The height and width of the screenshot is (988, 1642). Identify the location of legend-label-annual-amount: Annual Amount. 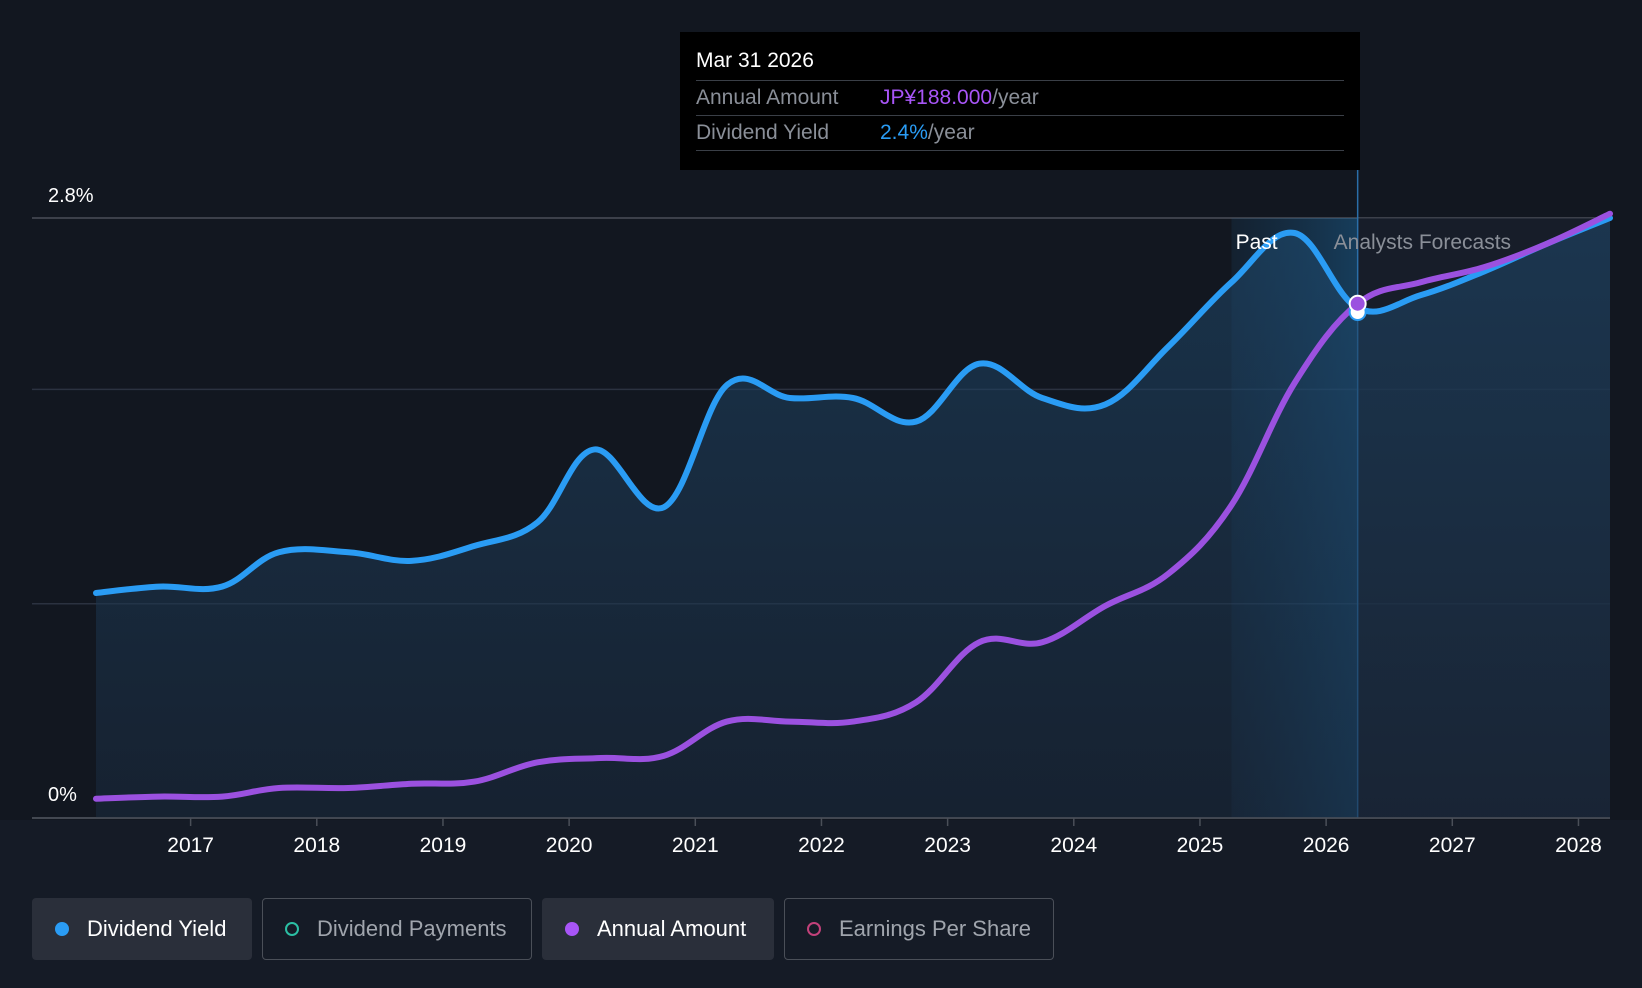
(672, 928).